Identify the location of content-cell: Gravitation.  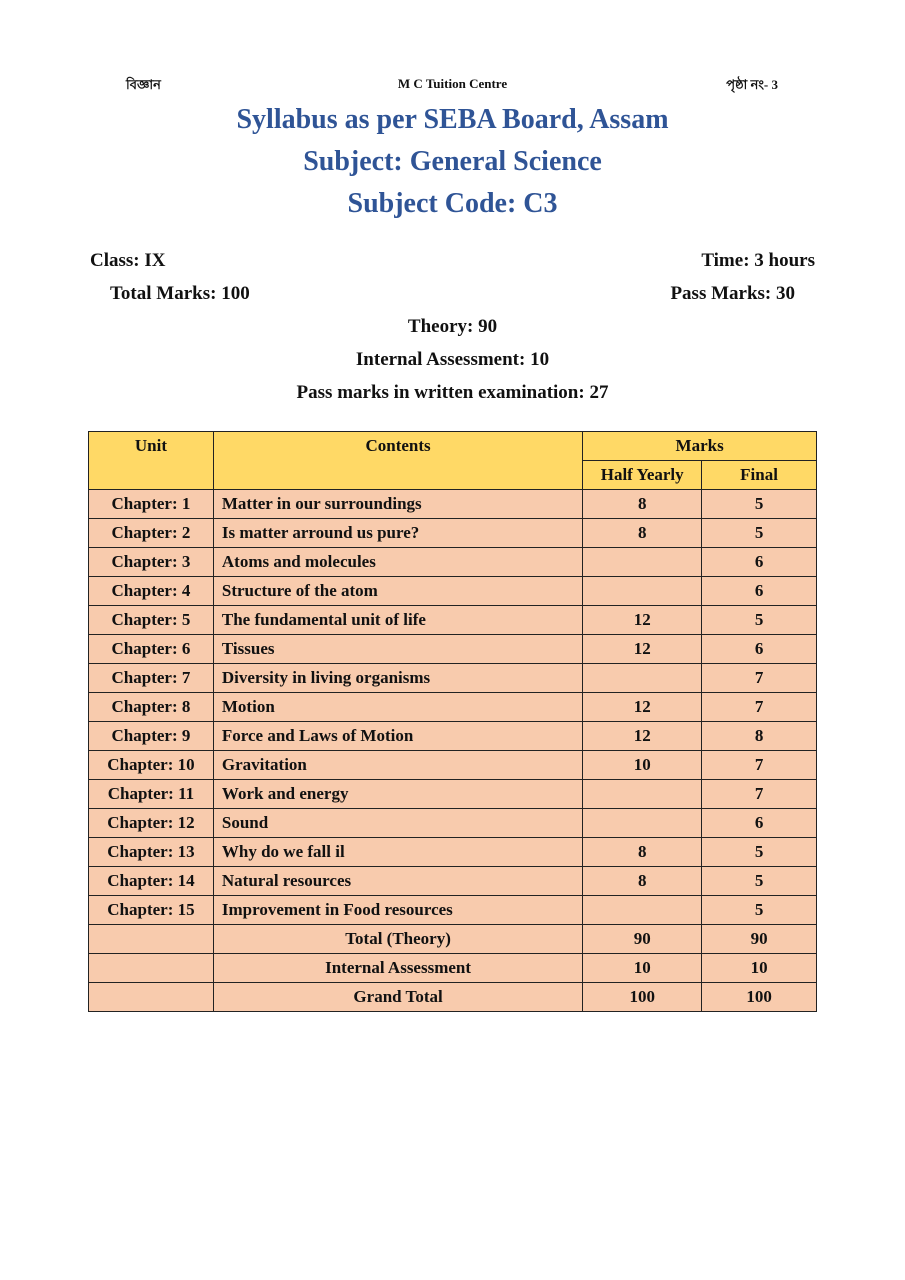
(398, 765).